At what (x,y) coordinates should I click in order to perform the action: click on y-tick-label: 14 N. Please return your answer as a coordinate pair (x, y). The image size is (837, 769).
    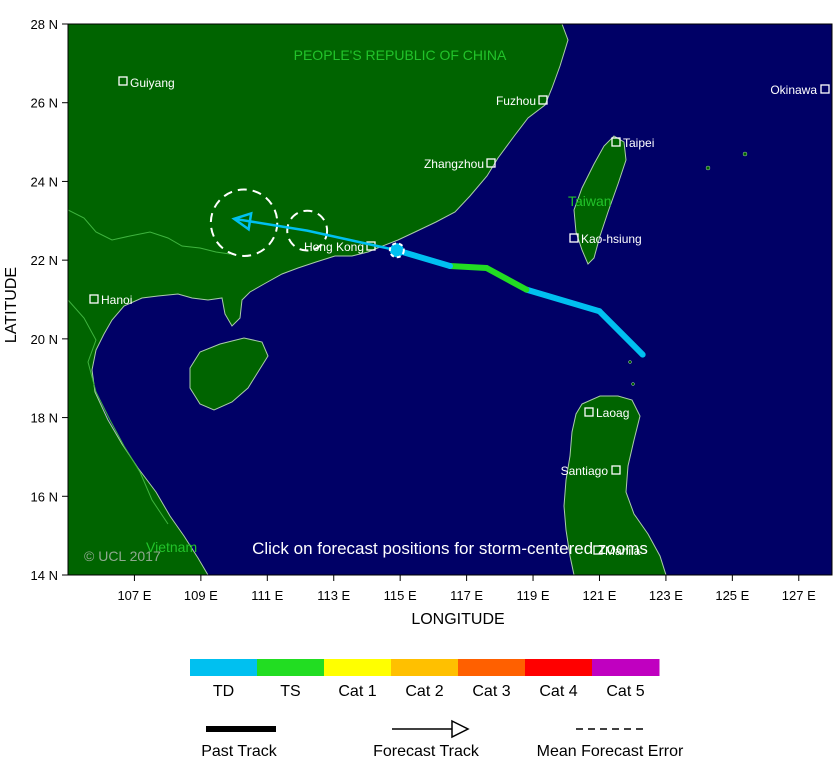
    Looking at the image, I should click on (44, 575).